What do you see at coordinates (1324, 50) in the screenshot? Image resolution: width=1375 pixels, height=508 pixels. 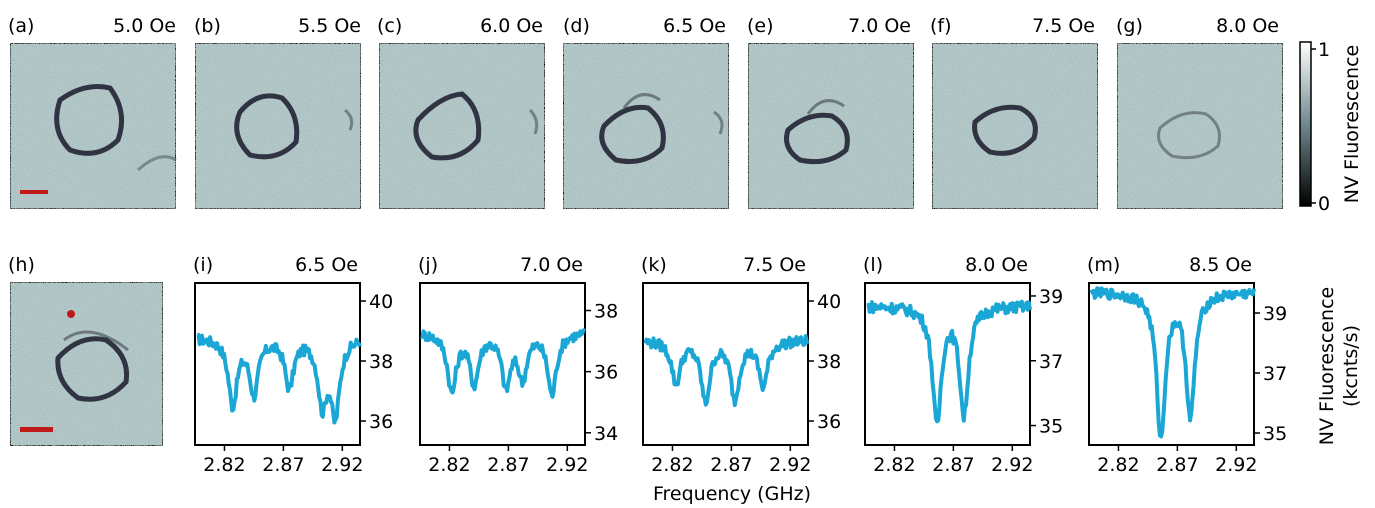 I see `colorbar-max-label: 1` at bounding box center [1324, 50].